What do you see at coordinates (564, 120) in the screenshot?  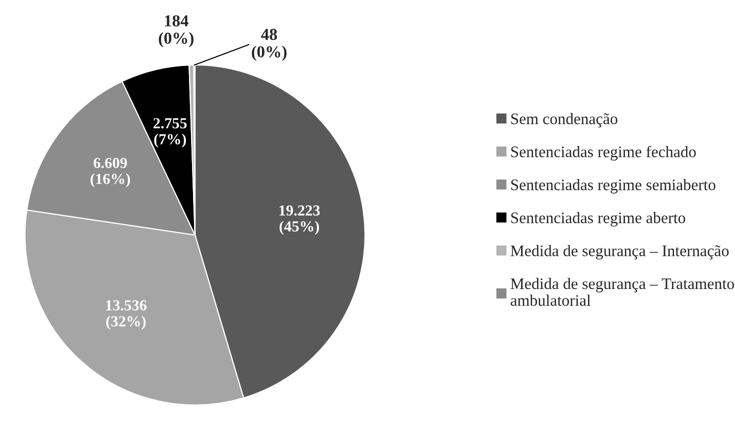 I see `legend-label: Sem condenação` at bounding box center [564, 120].